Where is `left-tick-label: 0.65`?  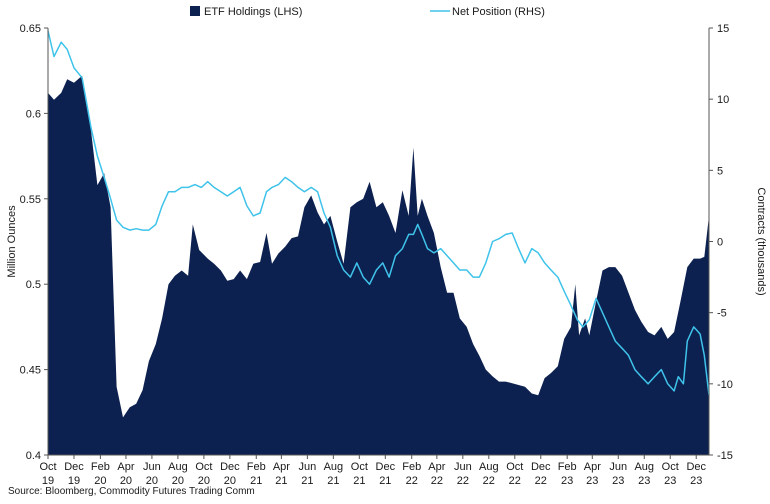
left-tick-label: 0.65 is located at coordinates (30, 29).